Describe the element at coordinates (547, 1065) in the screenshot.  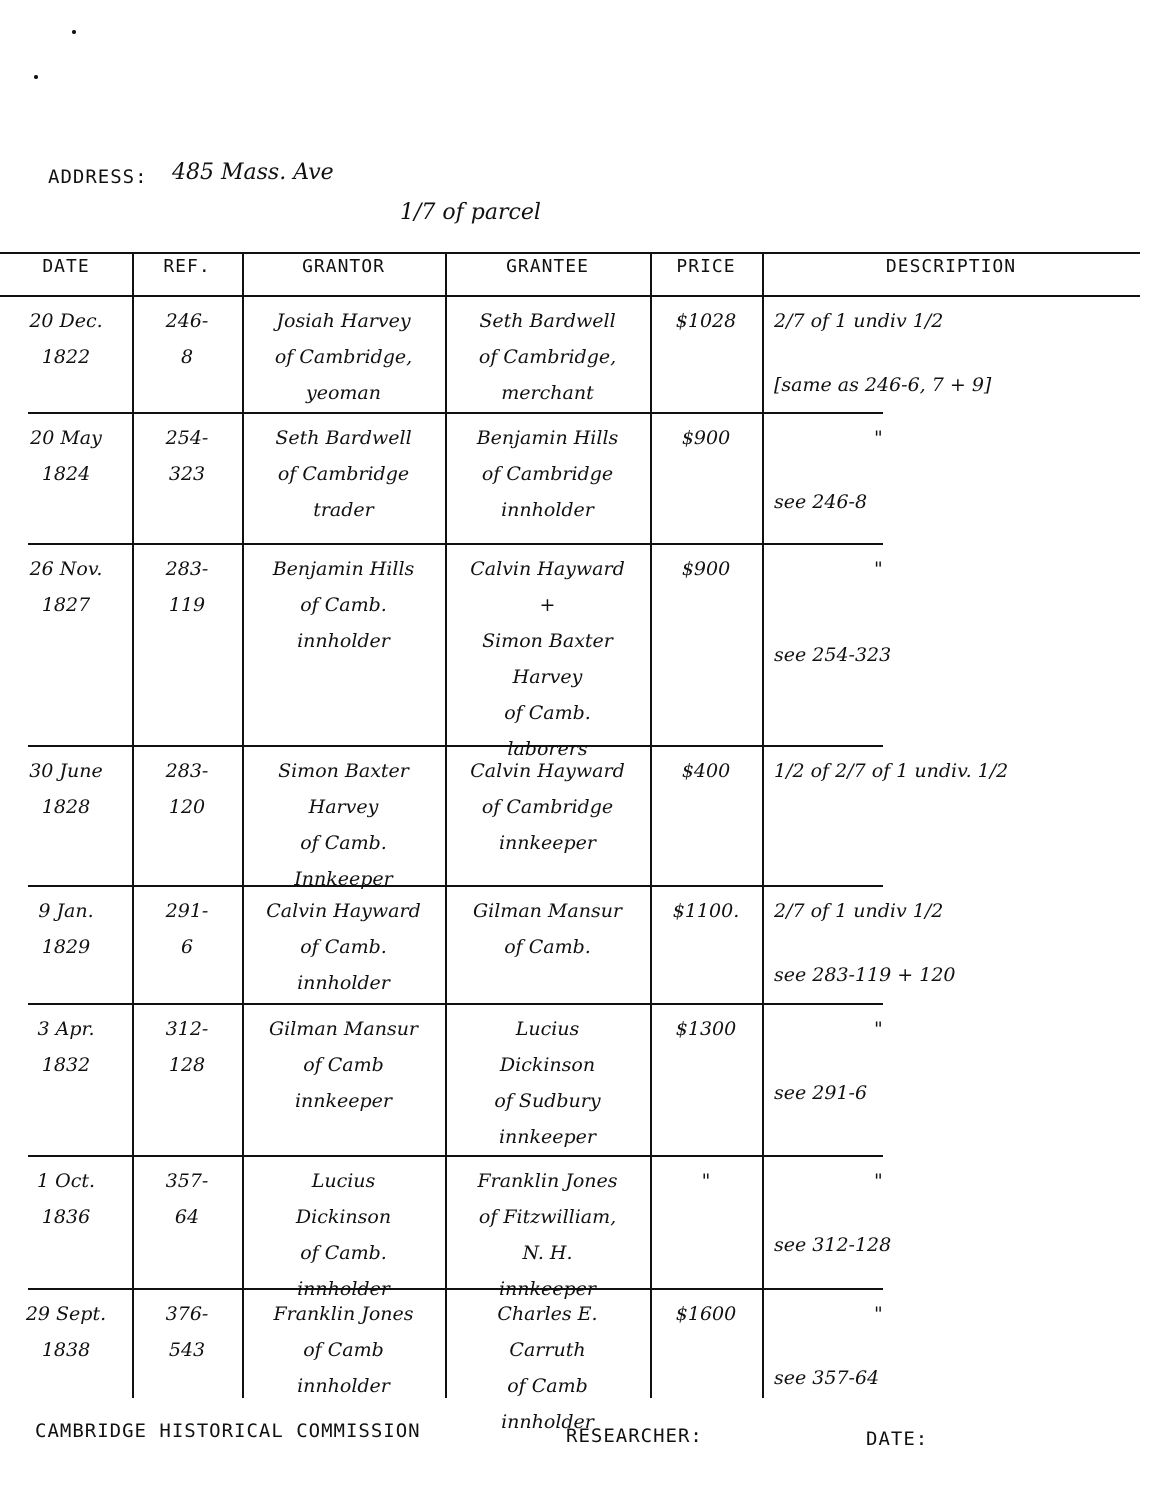
I see `grantee-text: Dickinson` at that location.